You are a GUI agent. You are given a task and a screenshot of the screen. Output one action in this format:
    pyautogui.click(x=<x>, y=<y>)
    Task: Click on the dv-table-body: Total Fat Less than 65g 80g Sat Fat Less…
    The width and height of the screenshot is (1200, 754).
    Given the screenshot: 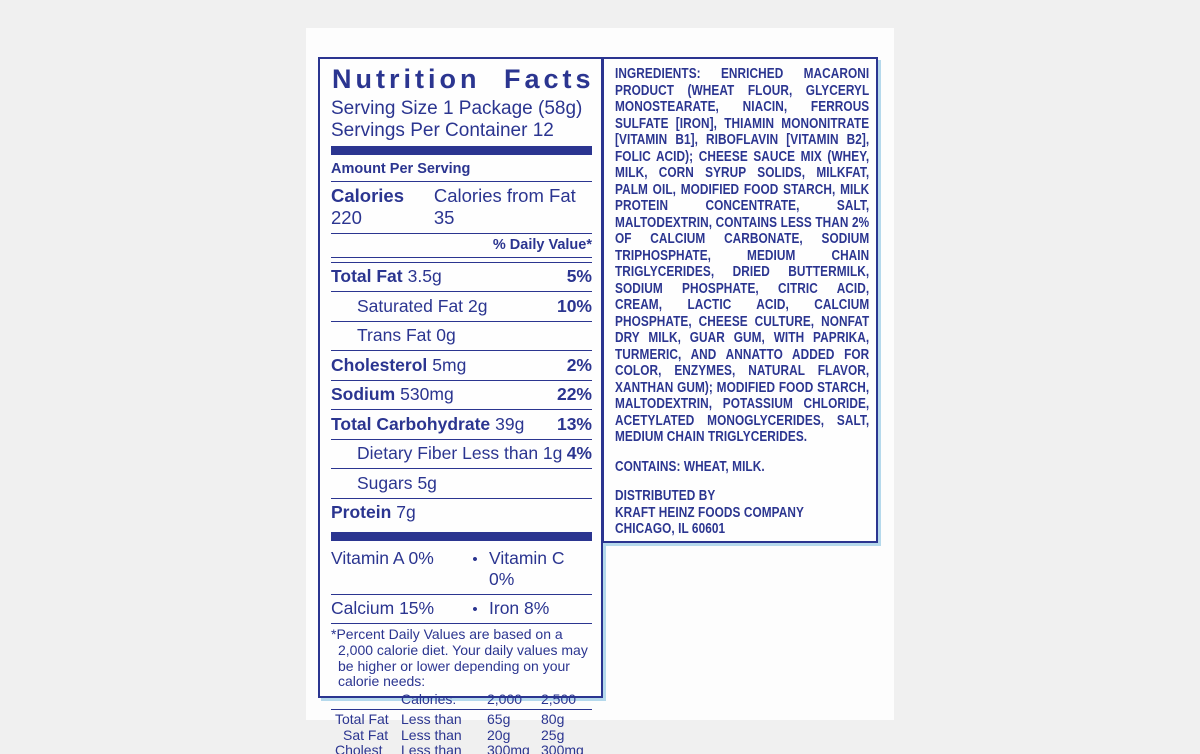 What is the action you would take?
    pyautogui.click(x=461, y=731)
    